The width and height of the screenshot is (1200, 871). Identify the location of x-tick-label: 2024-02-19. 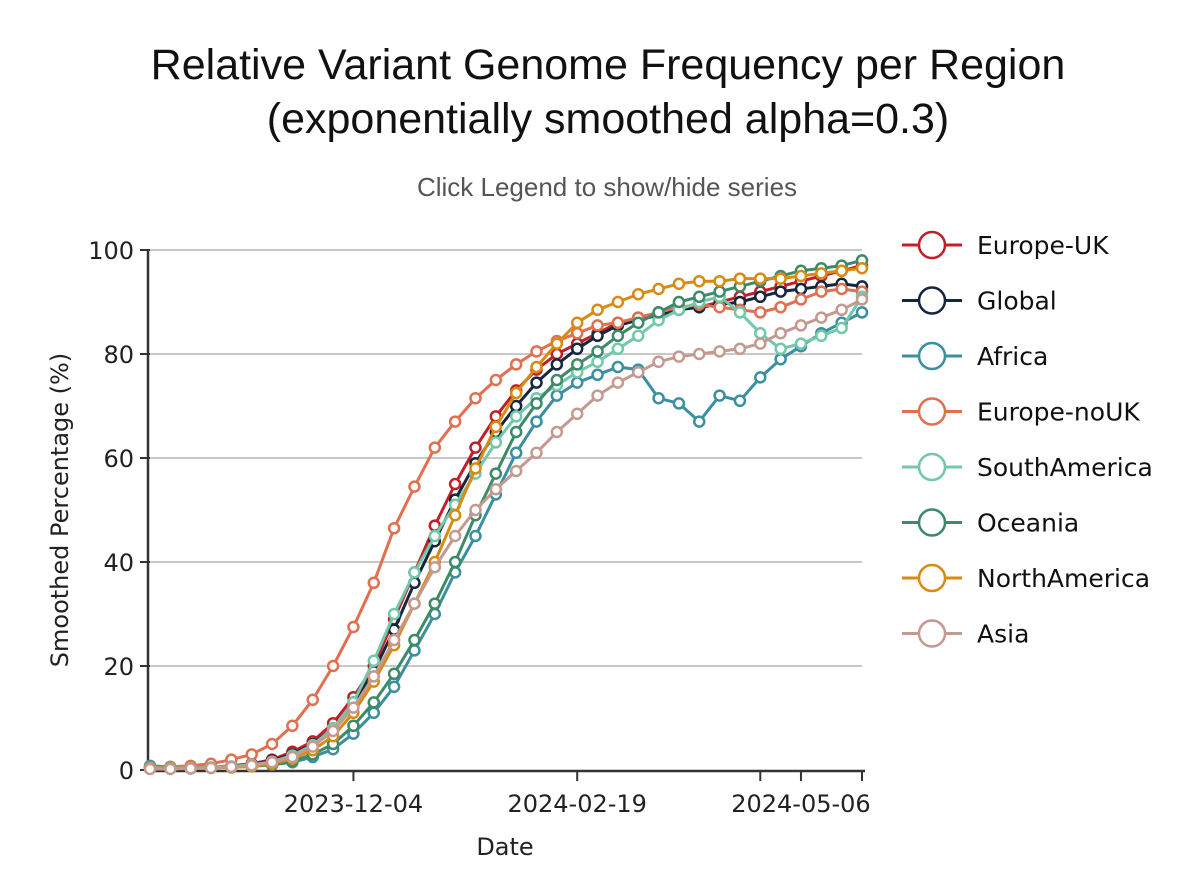
(576, 804).